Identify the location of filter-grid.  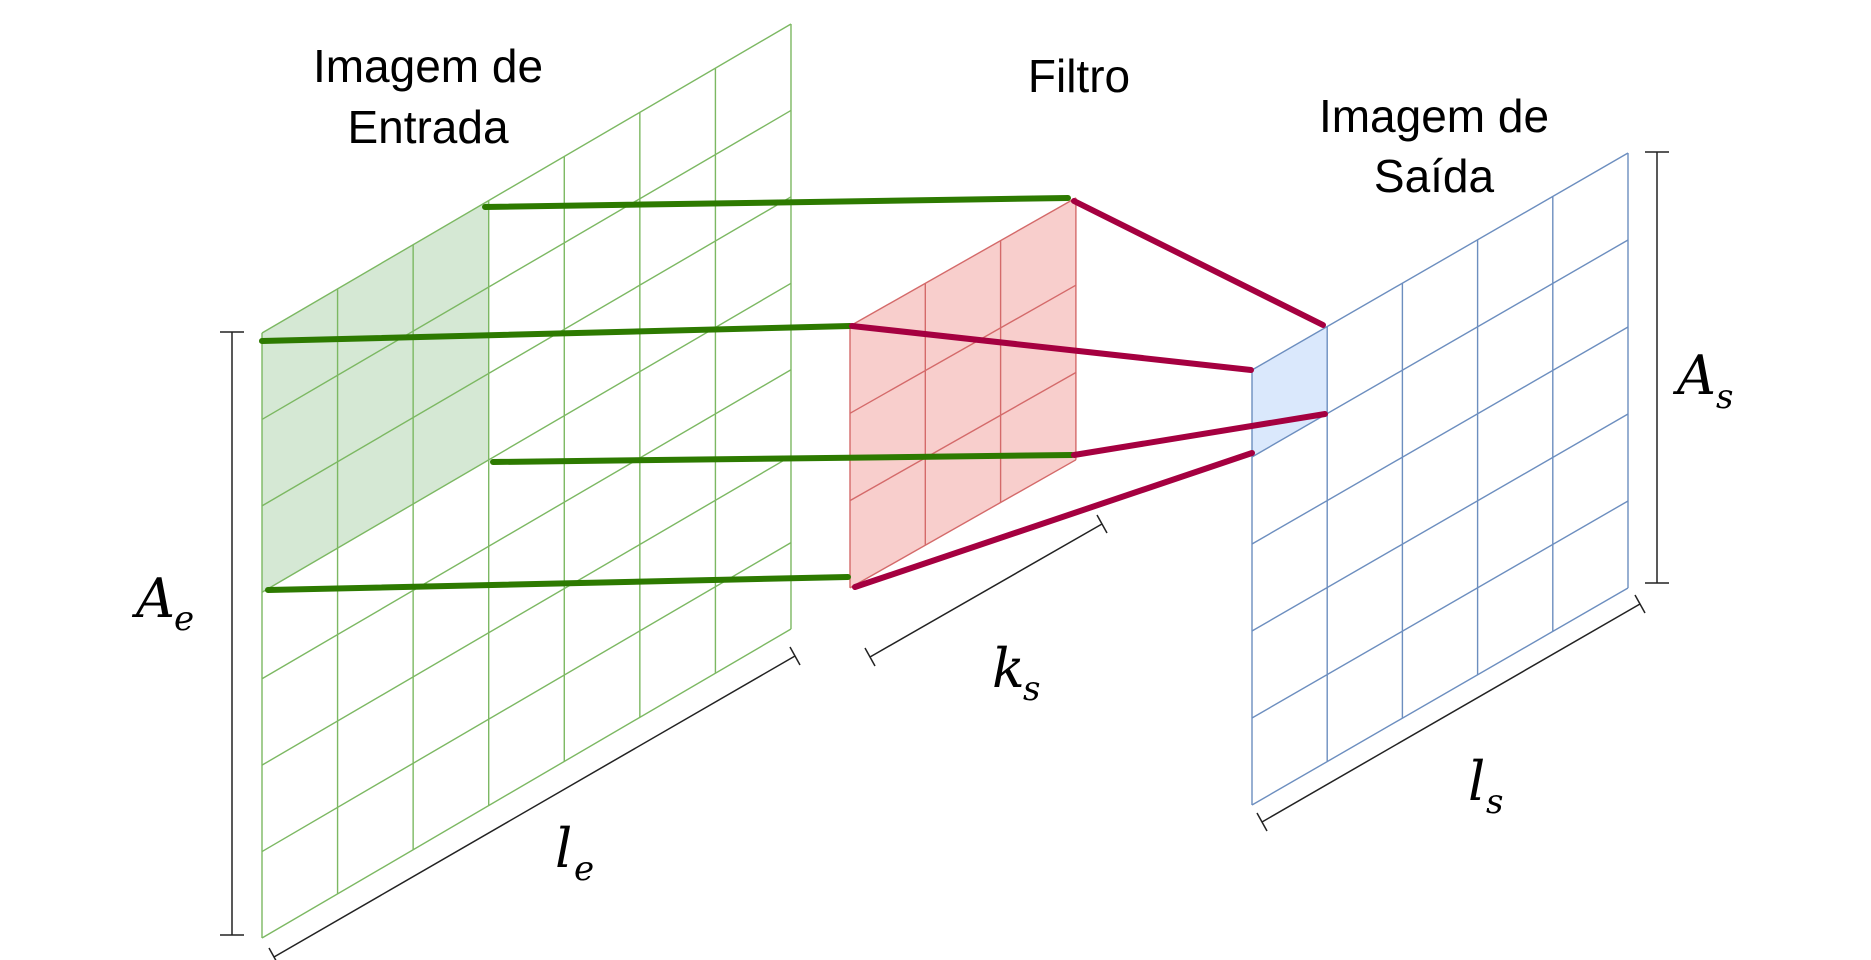
(963, 393).